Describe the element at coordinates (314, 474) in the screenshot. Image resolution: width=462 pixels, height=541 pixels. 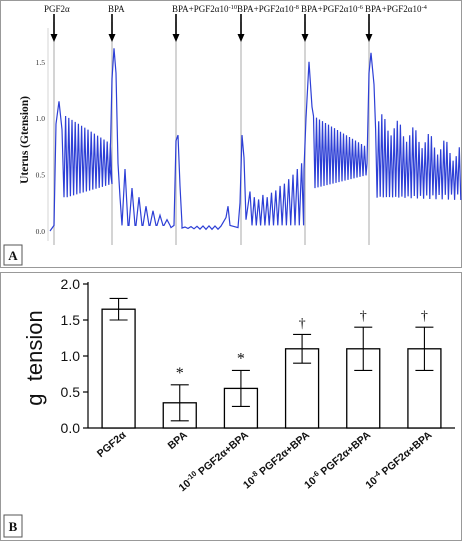
I see `category-label-exponent: -6` at that location.